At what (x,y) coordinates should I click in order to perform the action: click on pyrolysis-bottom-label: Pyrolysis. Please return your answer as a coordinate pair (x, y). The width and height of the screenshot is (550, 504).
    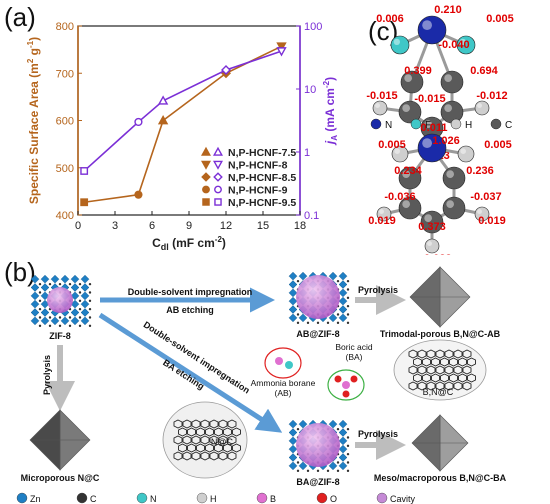
    Looking at the image, I should click on (378, 434).